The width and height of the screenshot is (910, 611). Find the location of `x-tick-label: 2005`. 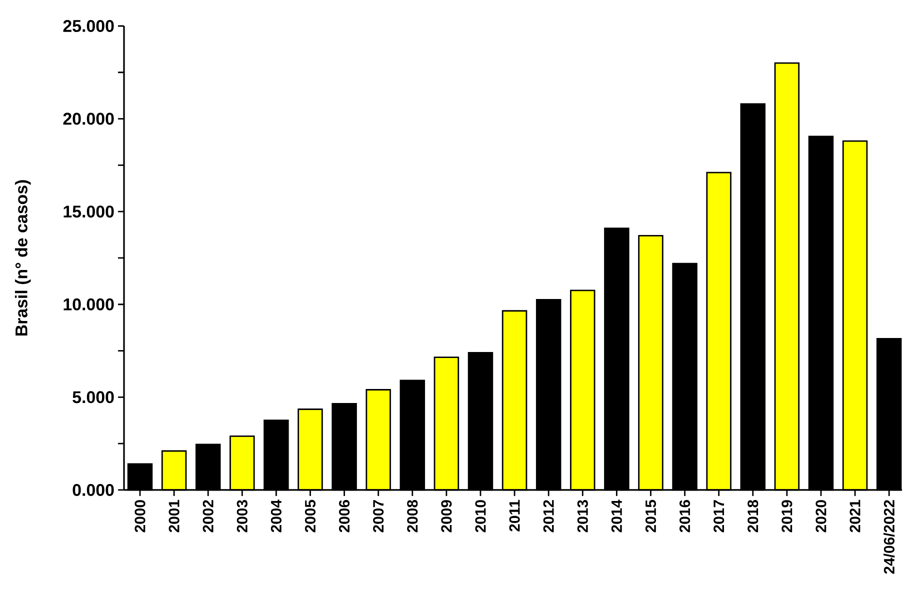

x-tick-label: 2005 is located at coordinates (310, 516).